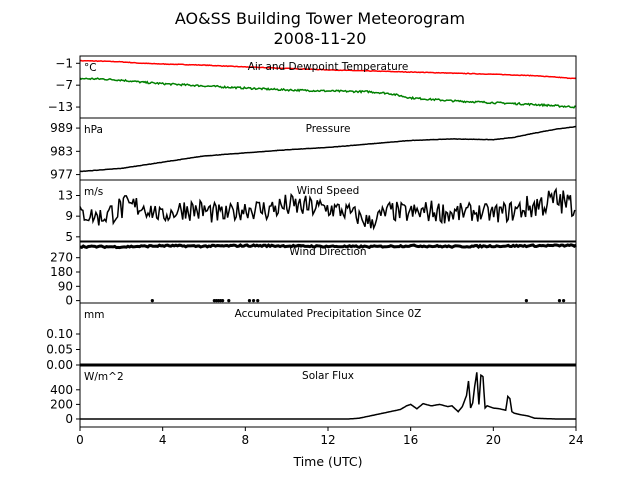 The image size is (640, 480). What do you see at coordinates (61, 258) in the screenshot?
I see `y-tick-label: 270` at bounding box center [61, 258].